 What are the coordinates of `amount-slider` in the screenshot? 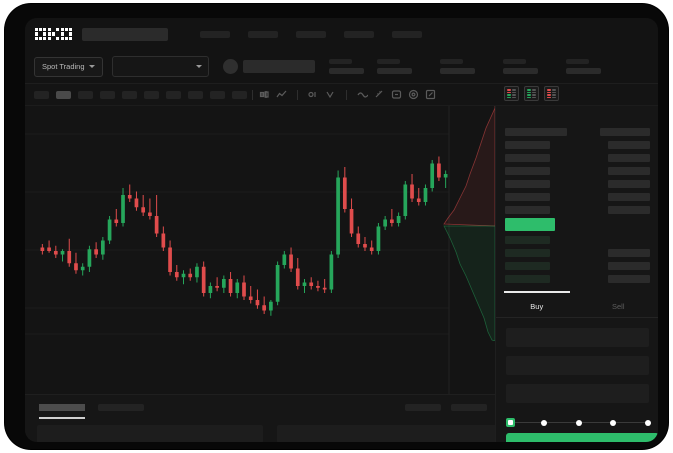 It's located at (578, 422).